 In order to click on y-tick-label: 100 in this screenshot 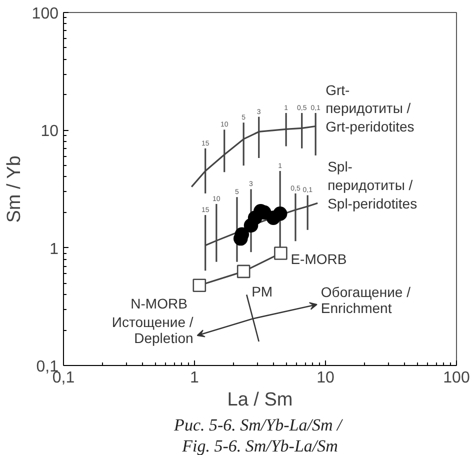, I will do `click(45, 14)`.